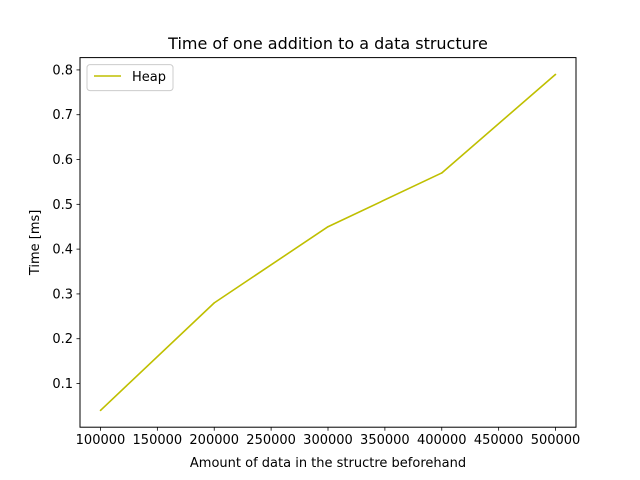 The width and height of the screenshot is (640, 480). I want to click on y-tick-label: 0.1, so click(62, 384).